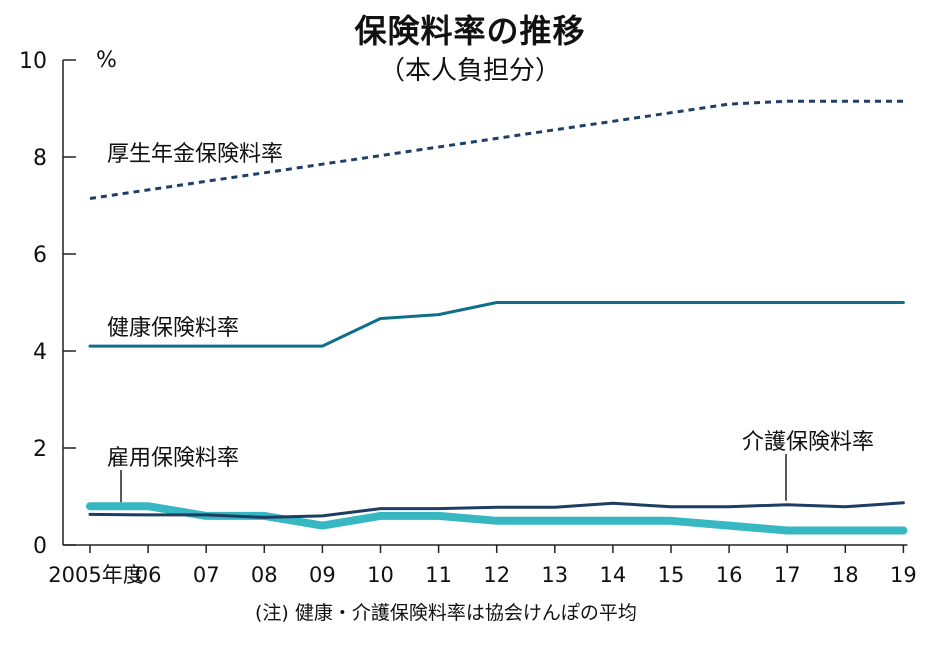 This screenshot has height=649, width=940. What do you see at coordinates (264, 575) in the screenshot?
I see `x-tick-label: 08` at bounding box center [264, 575].